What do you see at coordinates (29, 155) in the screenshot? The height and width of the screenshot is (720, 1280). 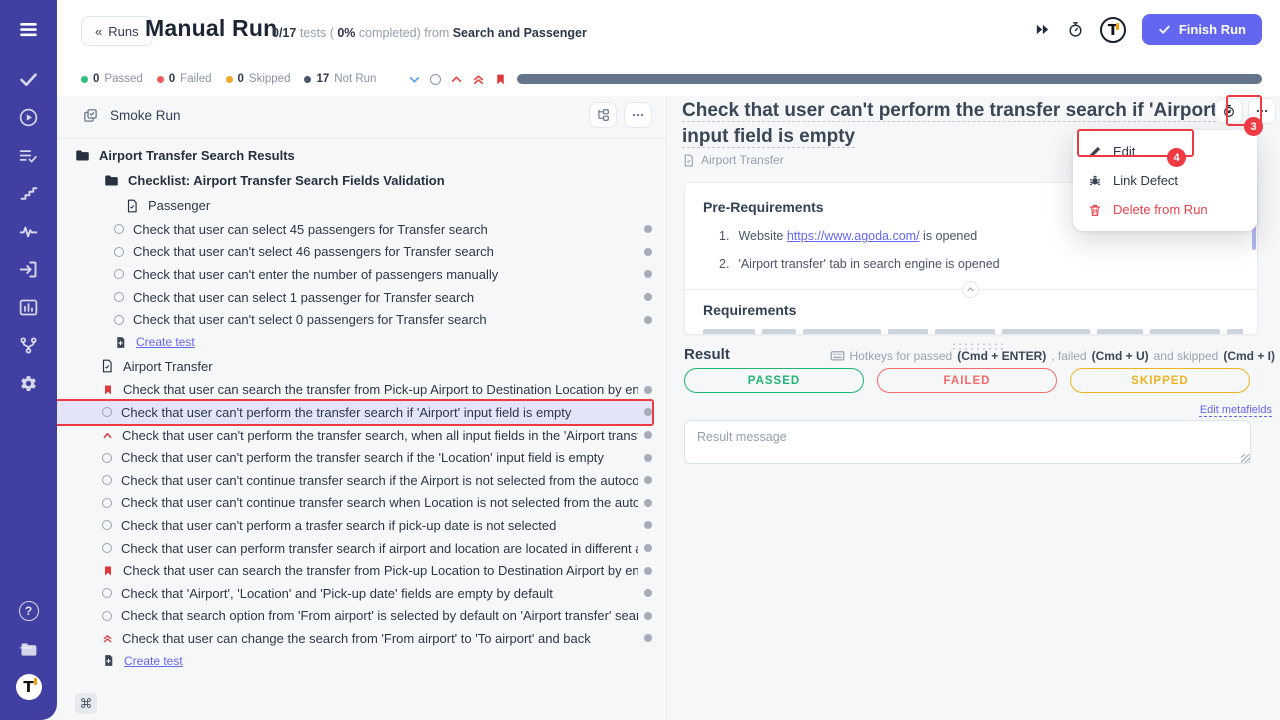 I see `test-plans-icon` at bounding box center [29, 155].